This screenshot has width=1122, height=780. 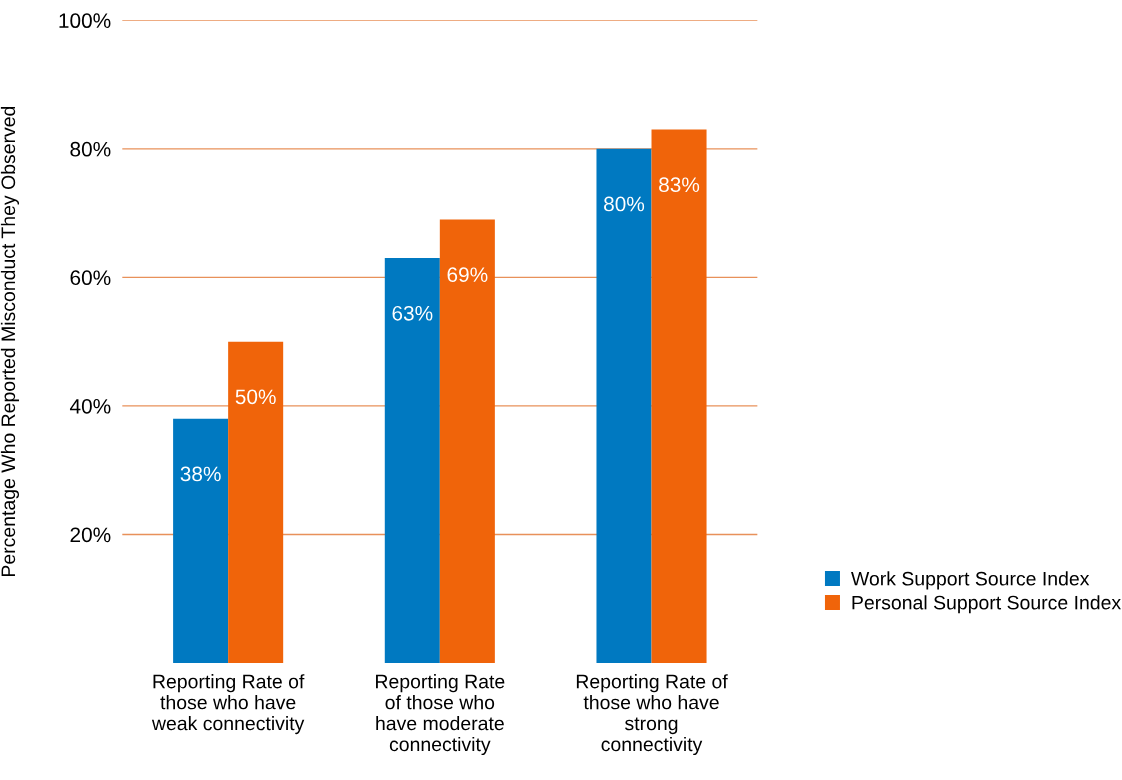 I want to click on y-tick-label: 60%, so click(x=90, y=278).